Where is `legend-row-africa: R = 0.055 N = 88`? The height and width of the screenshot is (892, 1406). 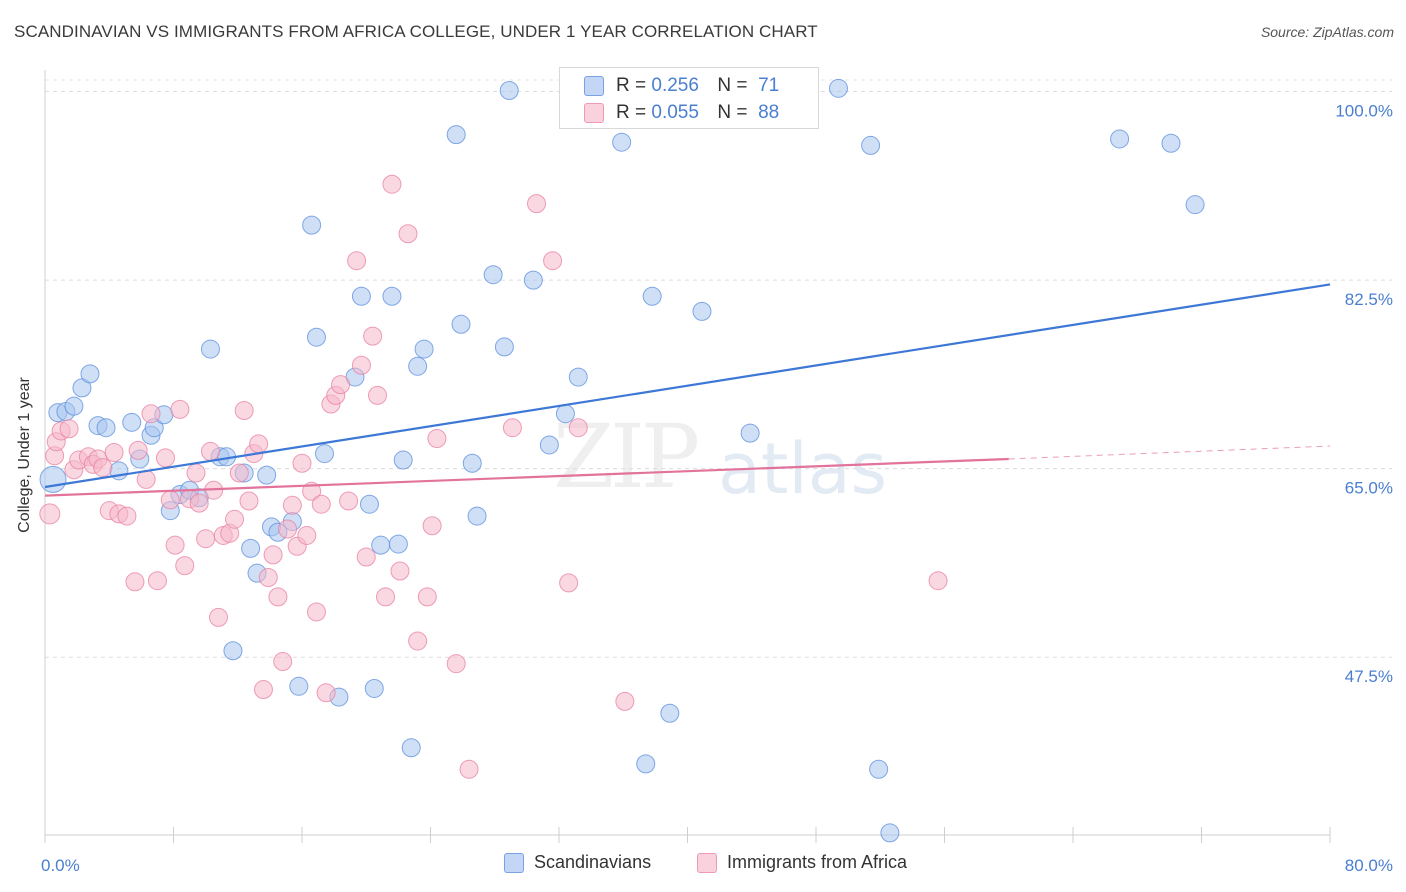
legend-row-africa: R = 0.055 N = 88 is located at coordinates (681, 113).